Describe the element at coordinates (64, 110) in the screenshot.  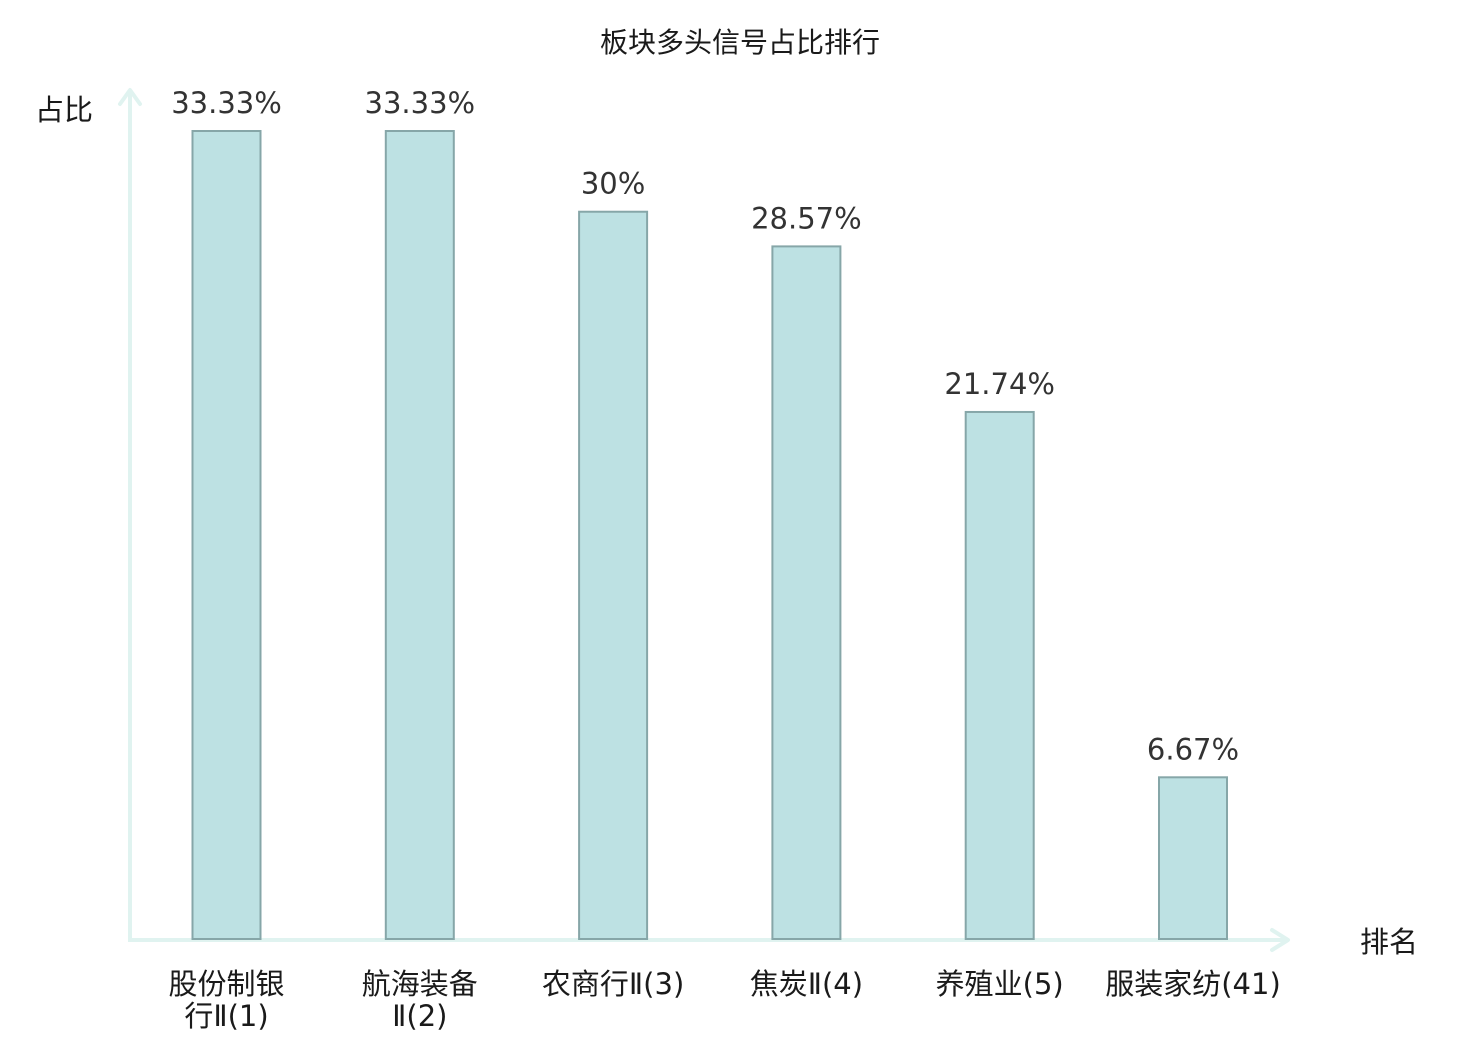
I see `y-axis-label: 占比` at that location.